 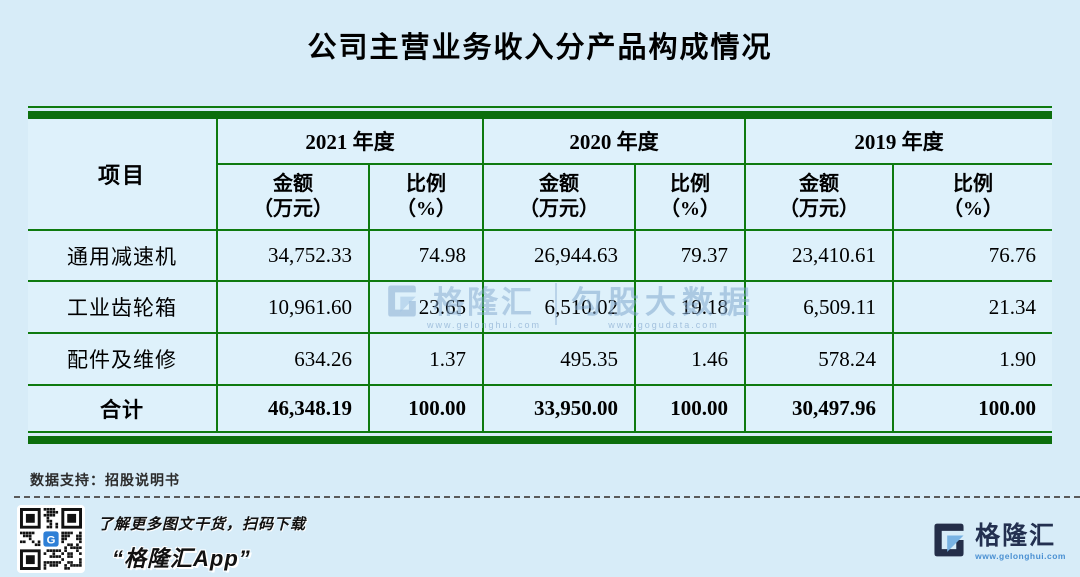 What do you see at coordinates (294, 360) in the screenshot?
I see `table-cell: 634.26` at bounding box center [294, 360].